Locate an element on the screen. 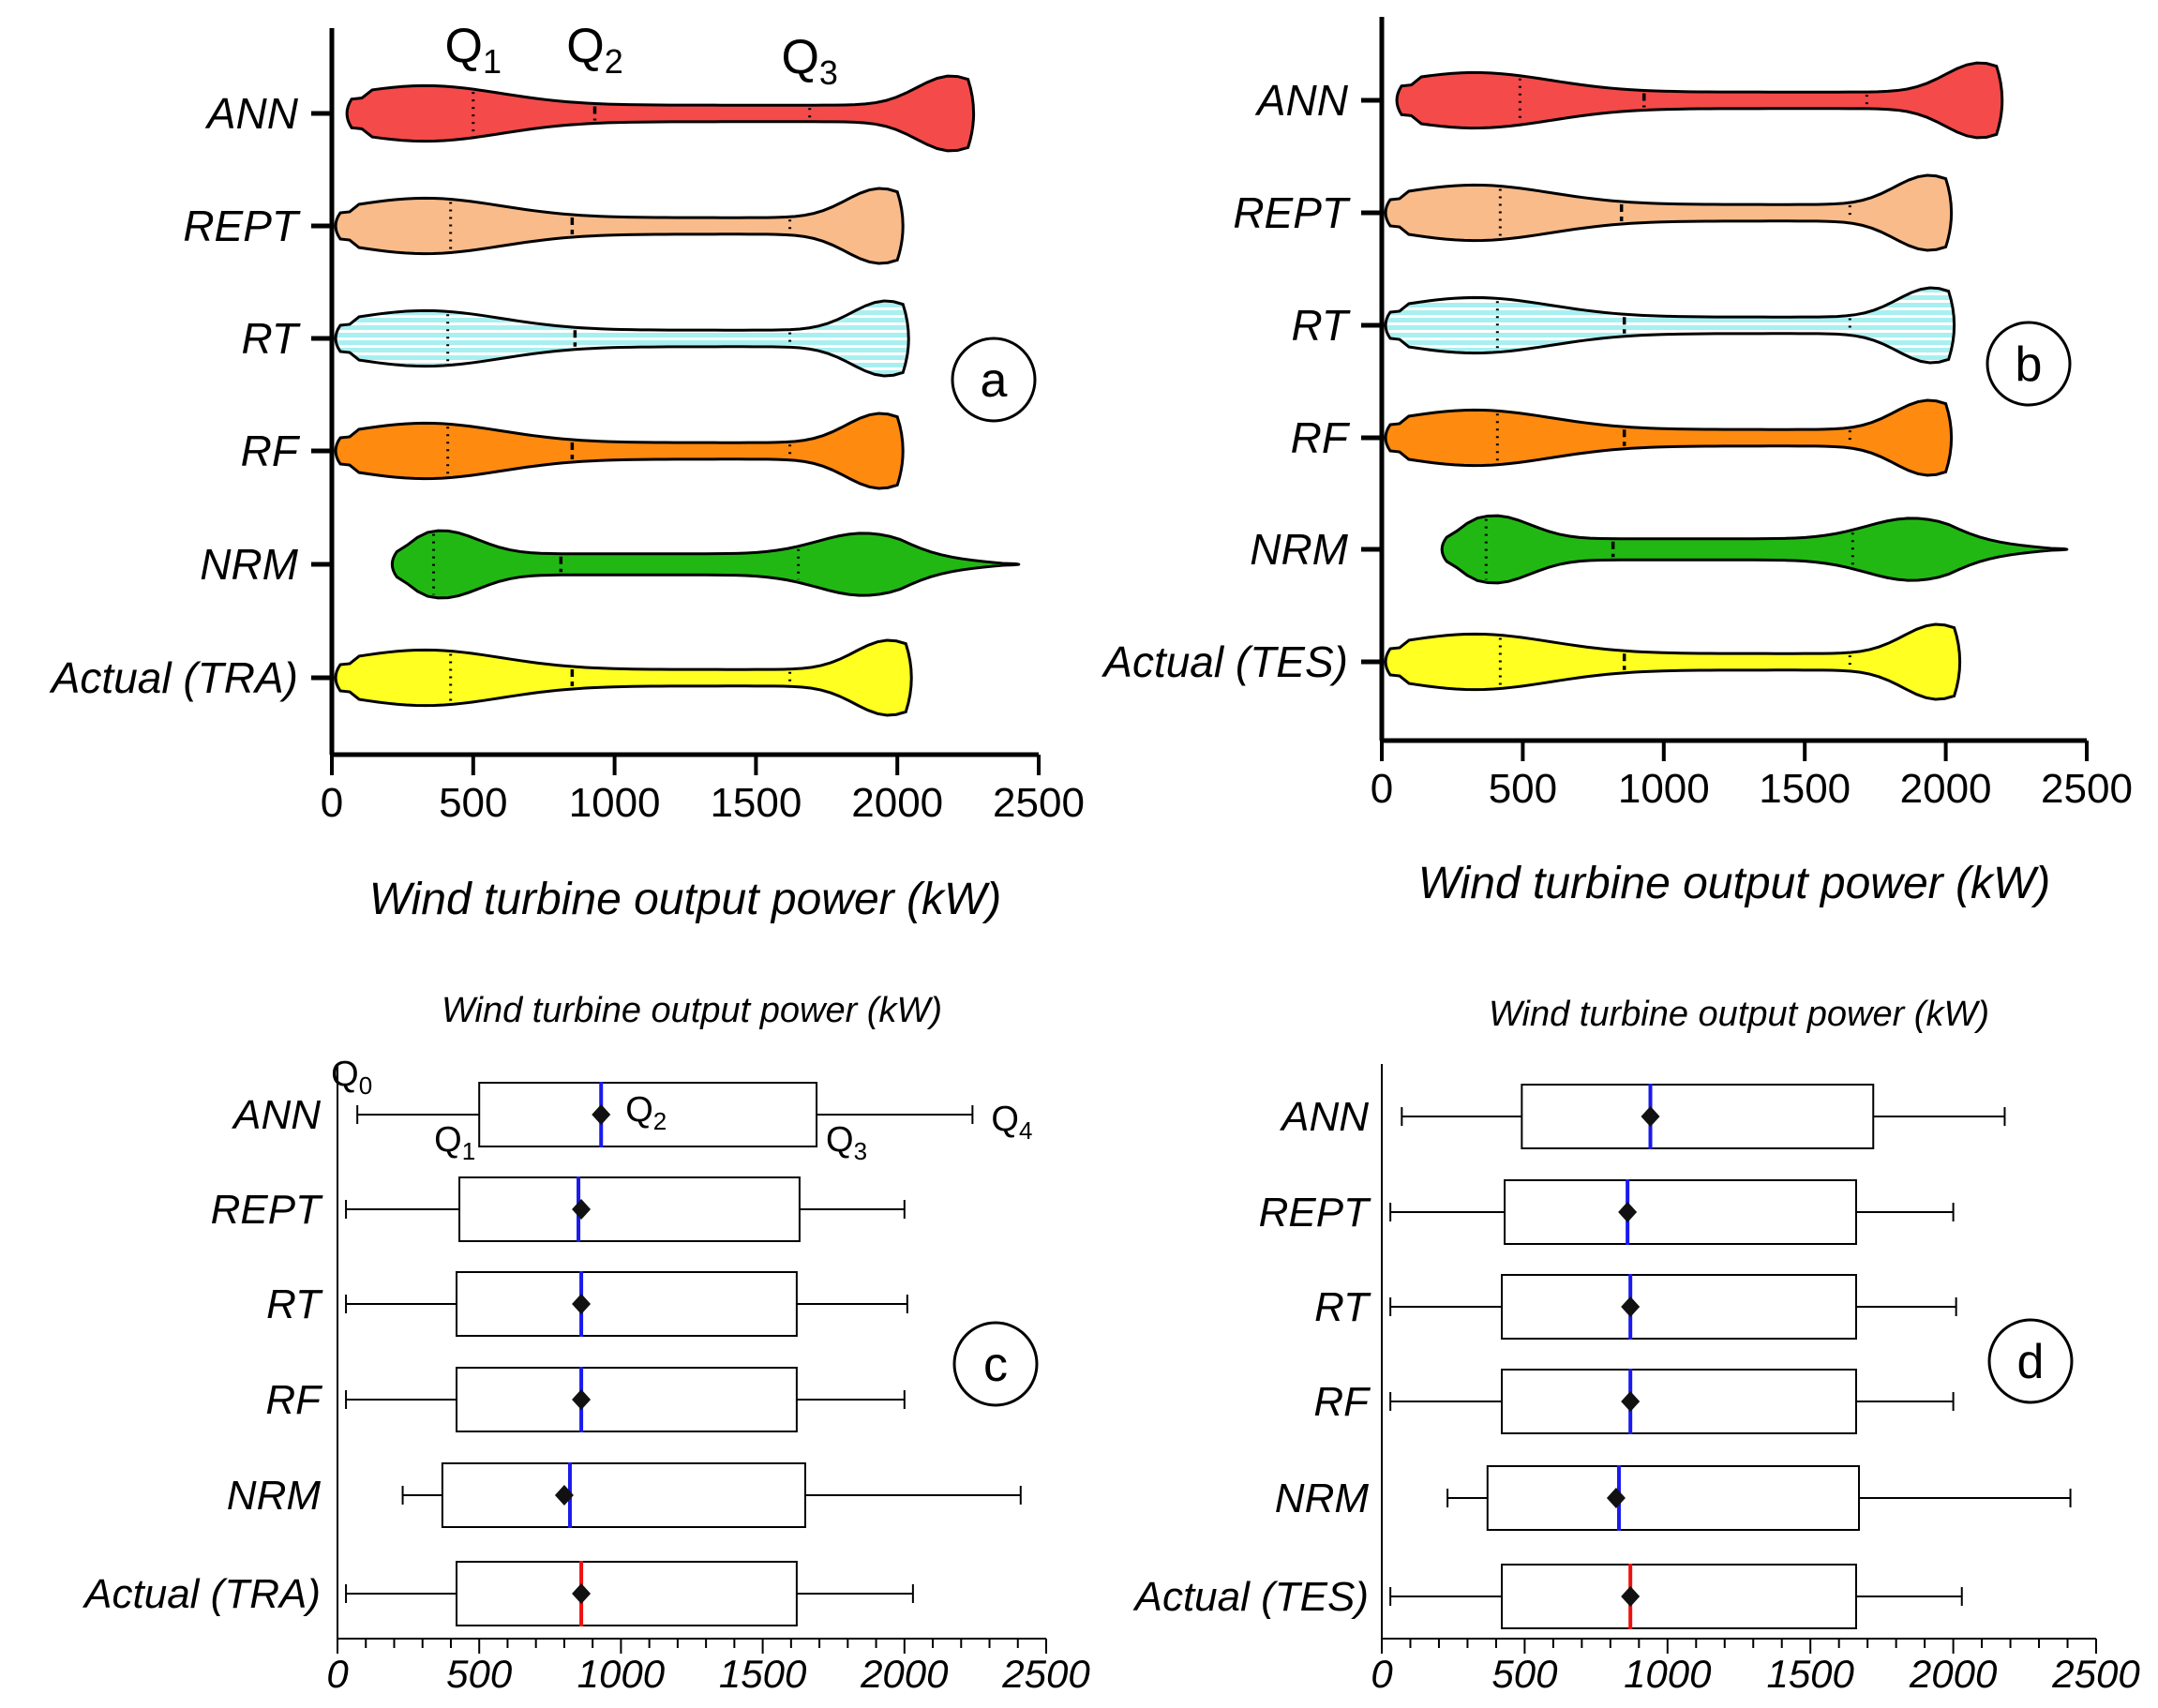 The image size is (2158, 1708). panel-label: a is located at coordinates (994, 380).